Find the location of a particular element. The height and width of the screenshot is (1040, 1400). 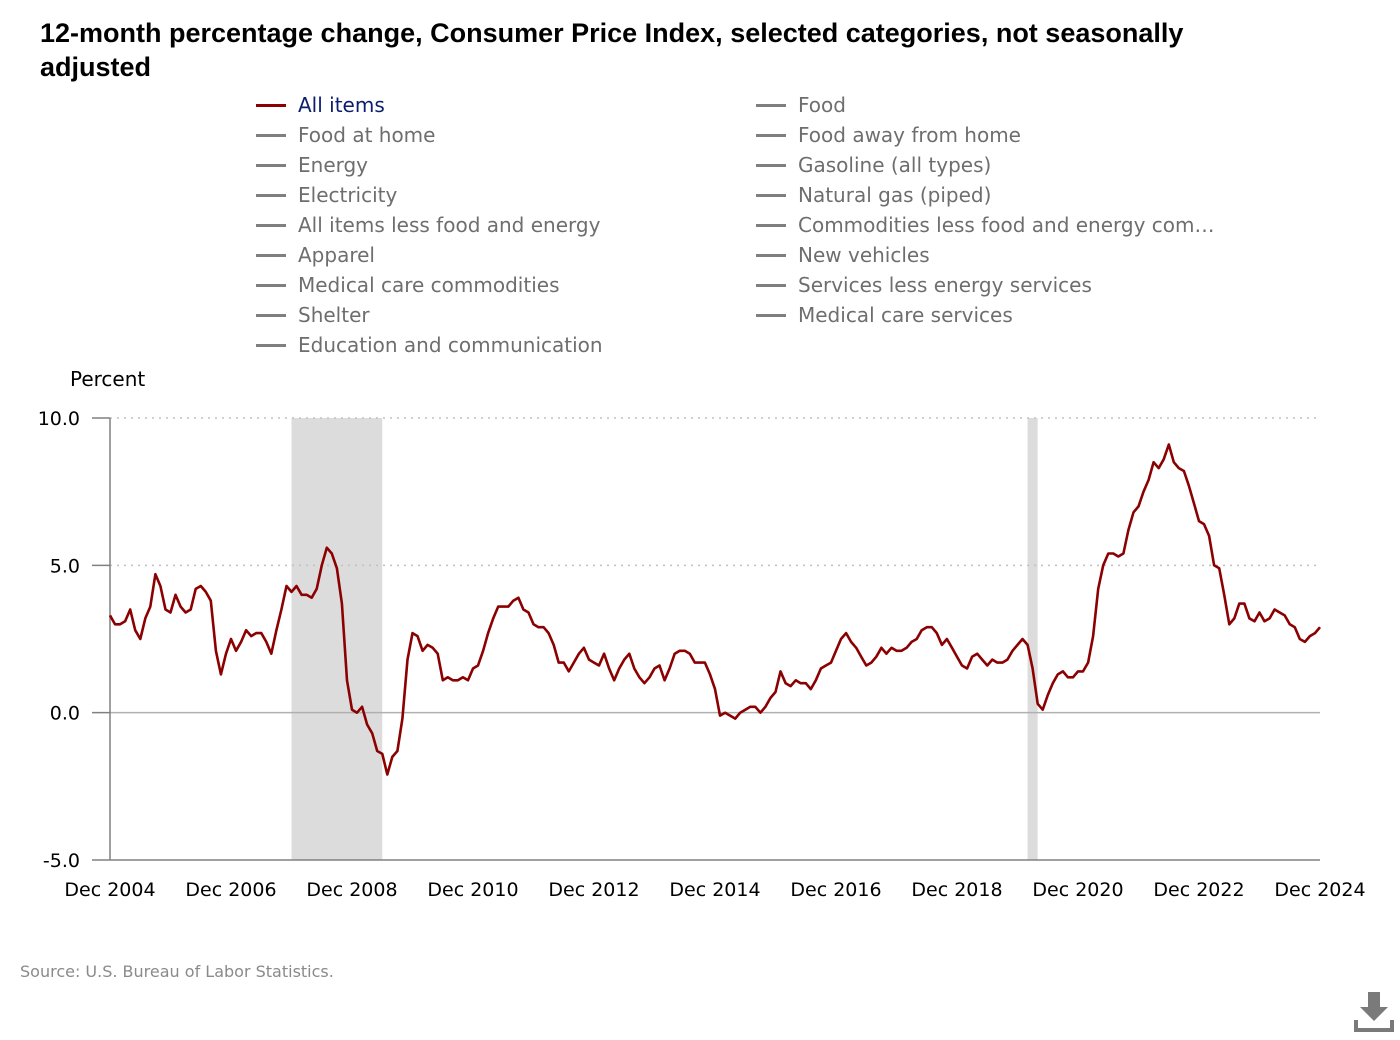

legend-label: Apparel is located at coordinates (336, 255).